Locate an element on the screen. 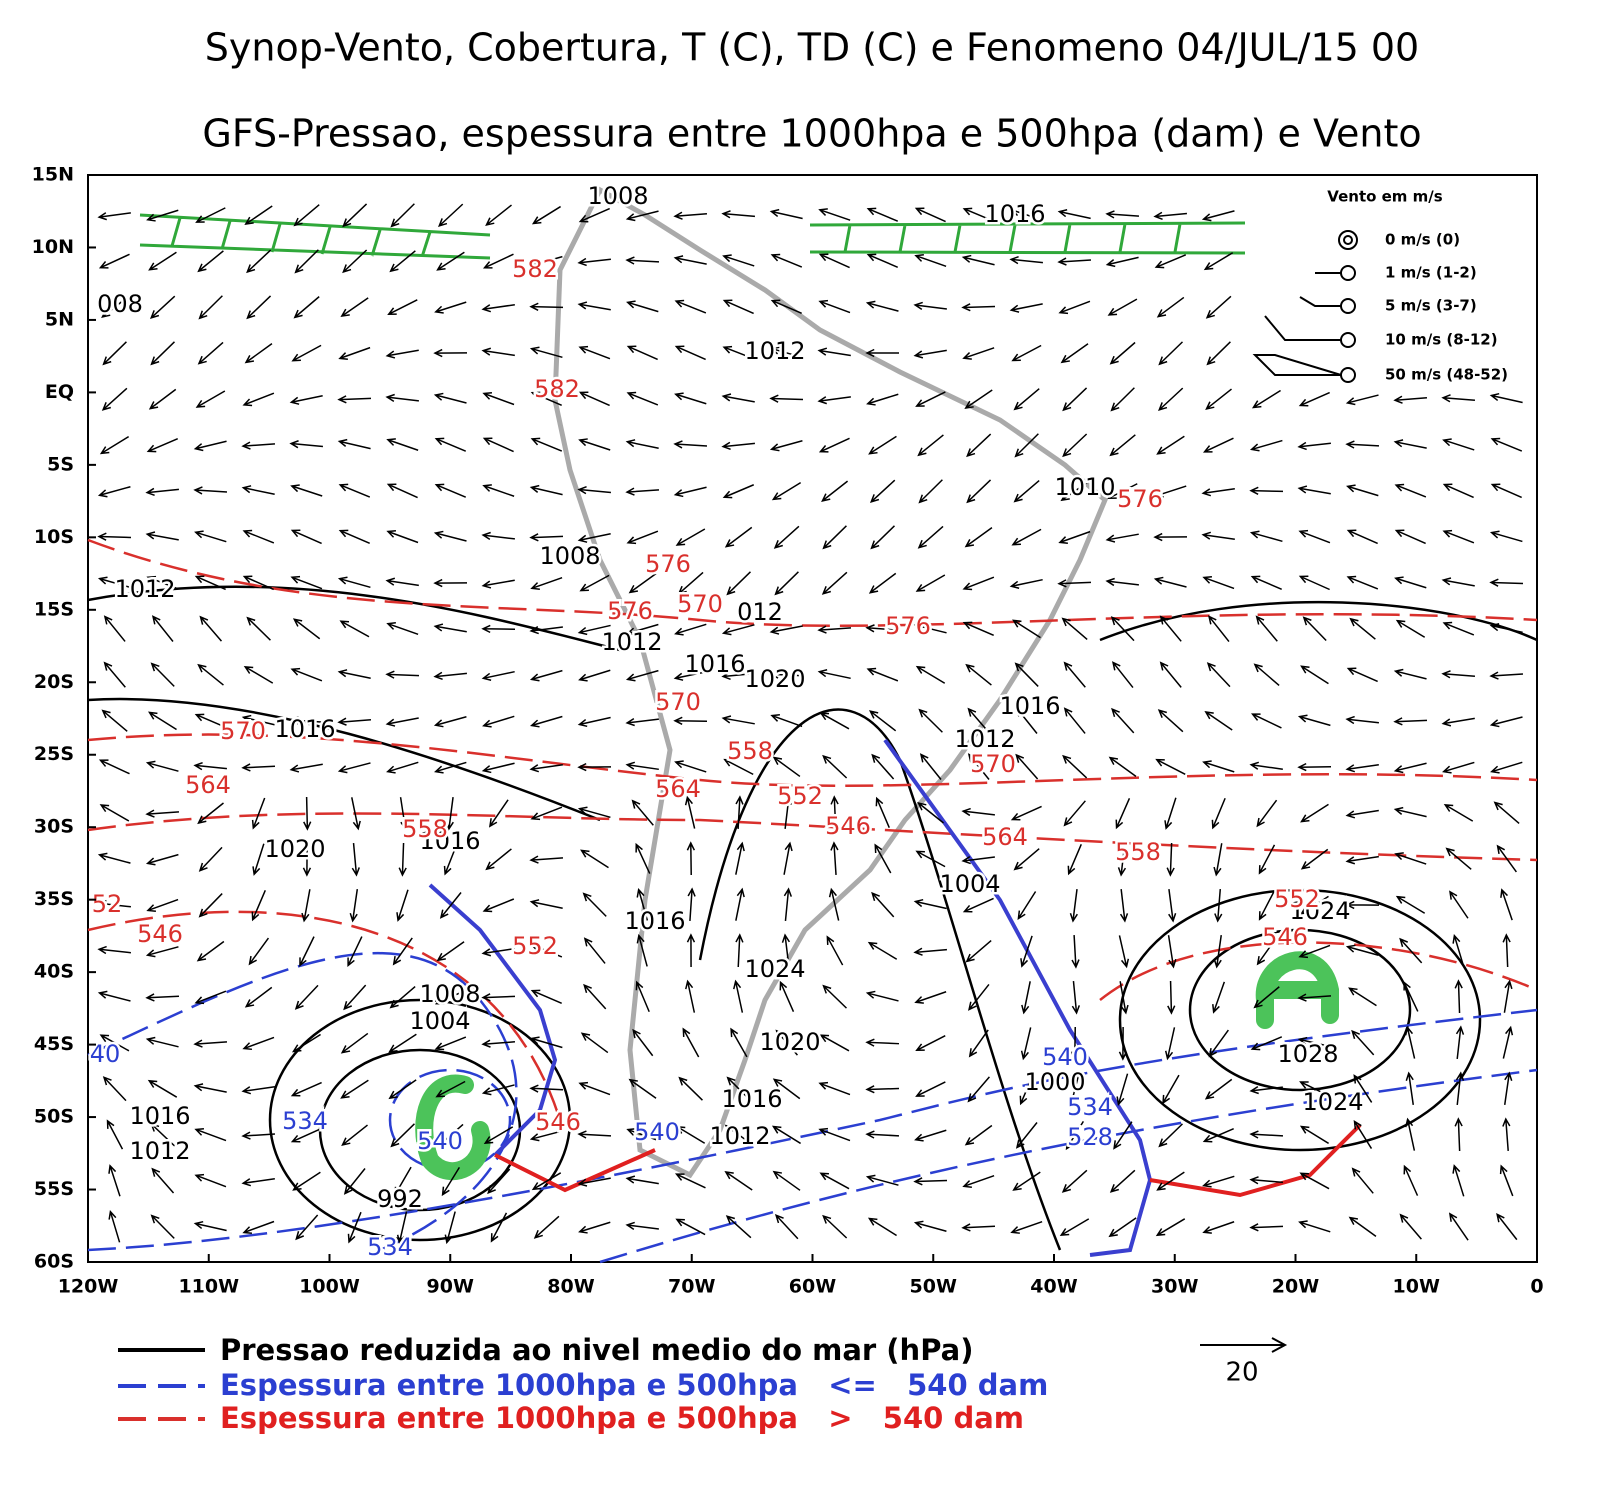 The width and height of the screenshot is (1600, 1497). contour-label: 012 is located at coordinates (760, 612).